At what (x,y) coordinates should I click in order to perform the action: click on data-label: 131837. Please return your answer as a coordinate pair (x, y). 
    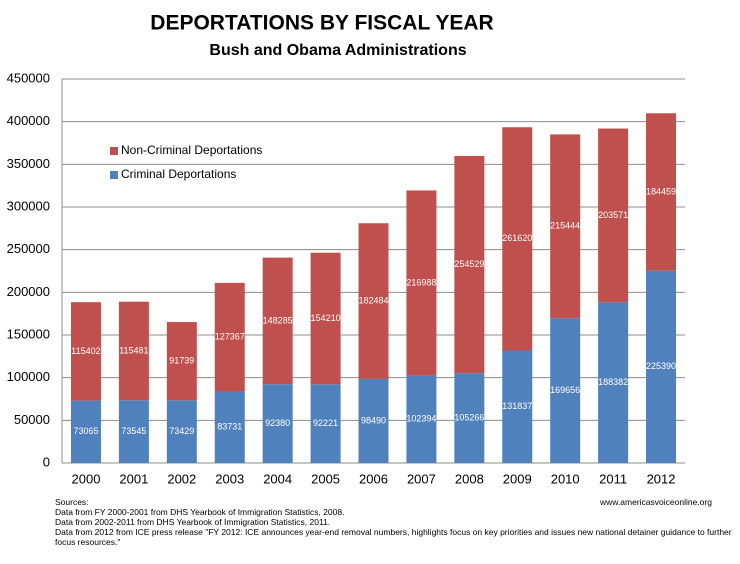
    Looking at the image, I should click on (517, 406).